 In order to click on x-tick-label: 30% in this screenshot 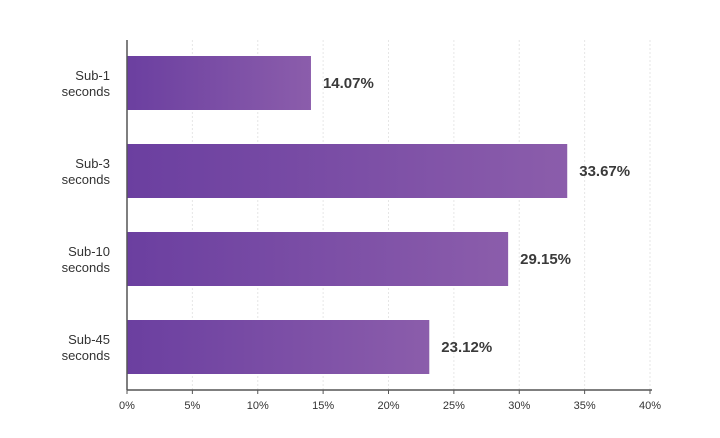, I will do `click(519, 406)`.